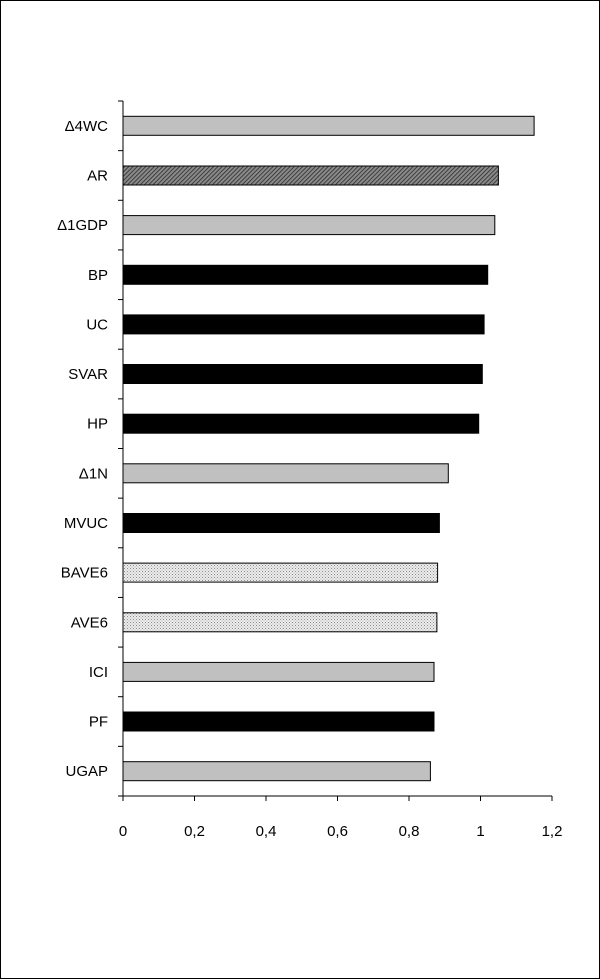  I want to click on x-tick-label: 0,4, so click(266, 831).